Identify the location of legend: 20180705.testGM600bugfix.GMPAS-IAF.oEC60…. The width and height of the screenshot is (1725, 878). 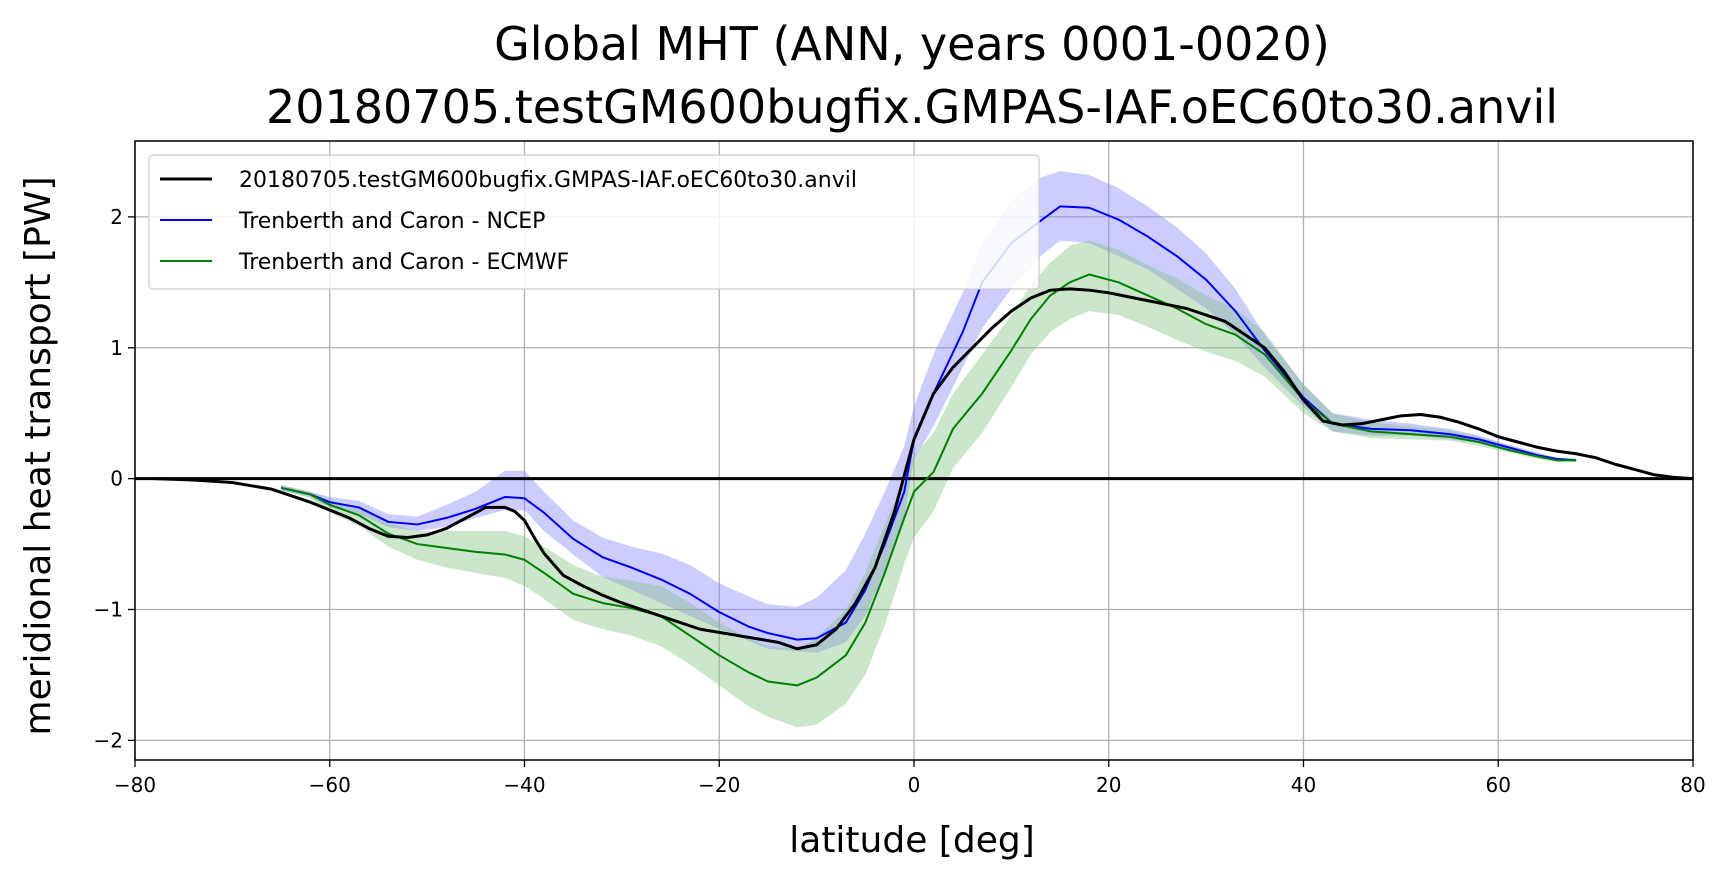
(594, 222).